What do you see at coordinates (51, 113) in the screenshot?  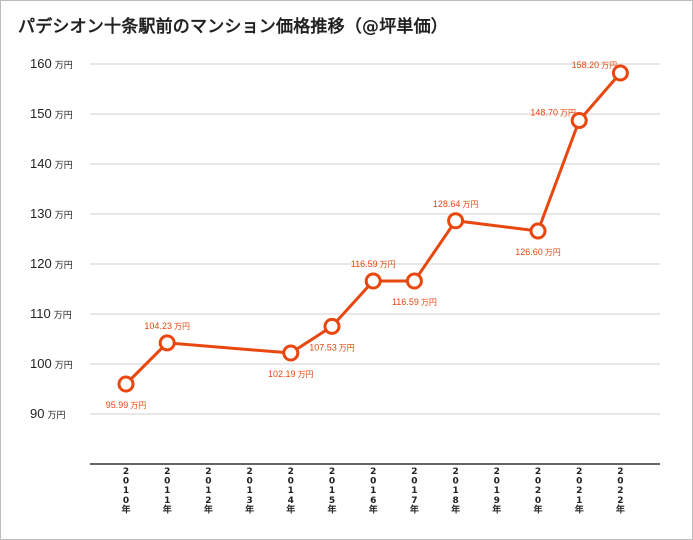 I see `y-tick-label: 150 万円` at bounding box center [51, 113].